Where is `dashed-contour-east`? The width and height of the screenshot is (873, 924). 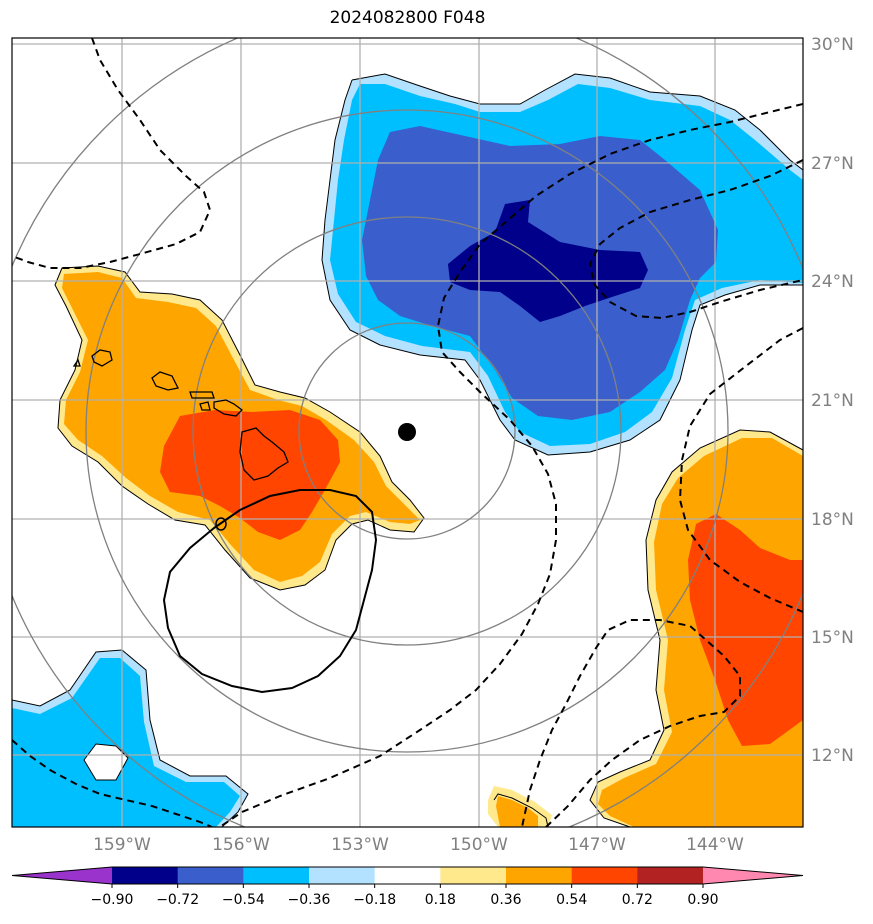 dashed-contour-east is located at coordinates (740, 470).